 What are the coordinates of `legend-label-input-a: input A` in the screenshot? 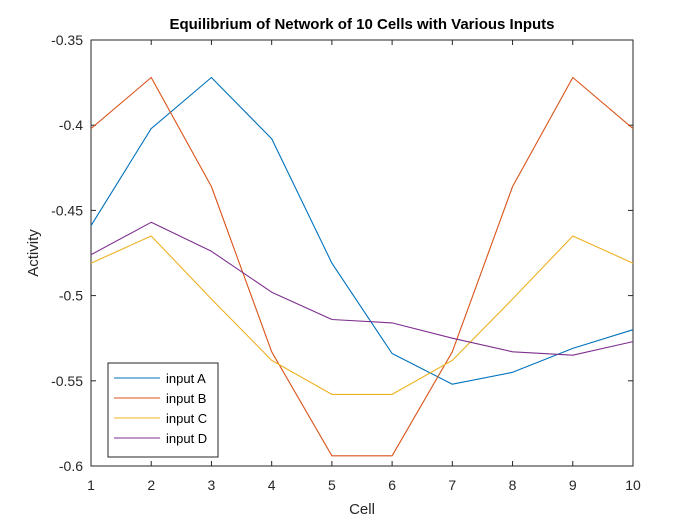 It's located at (186, 378).